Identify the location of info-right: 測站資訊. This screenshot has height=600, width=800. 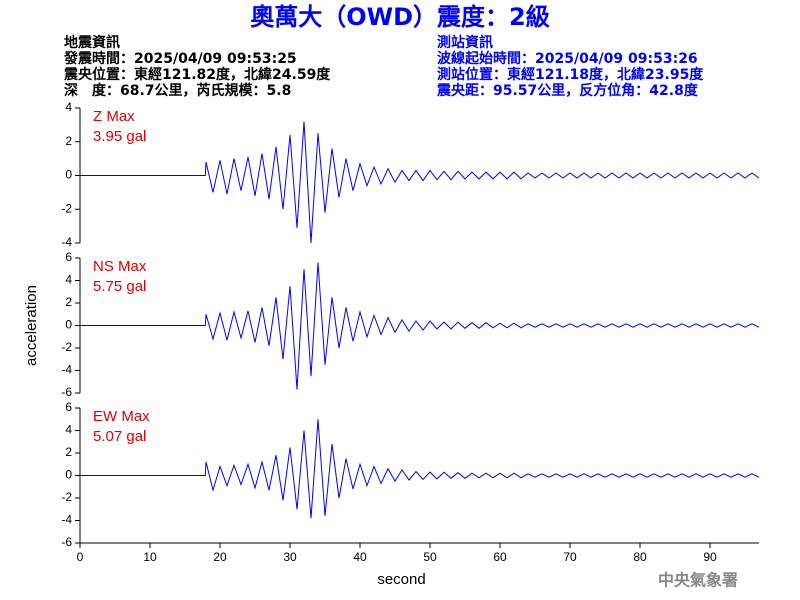
(465, 42).